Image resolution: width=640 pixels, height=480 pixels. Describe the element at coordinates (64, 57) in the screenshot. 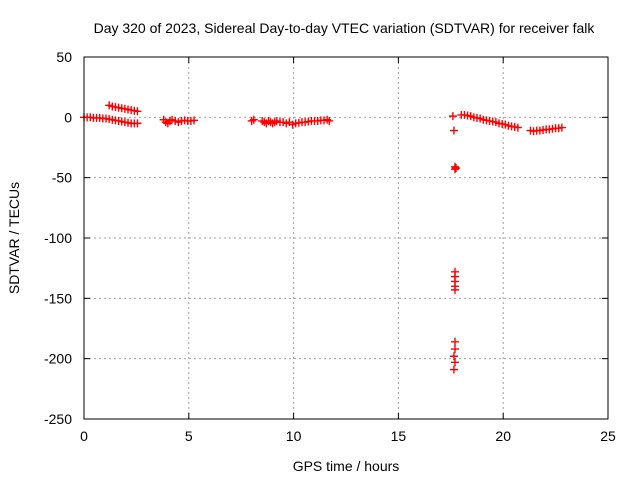

I see `y-tick-label: 50` at that location.